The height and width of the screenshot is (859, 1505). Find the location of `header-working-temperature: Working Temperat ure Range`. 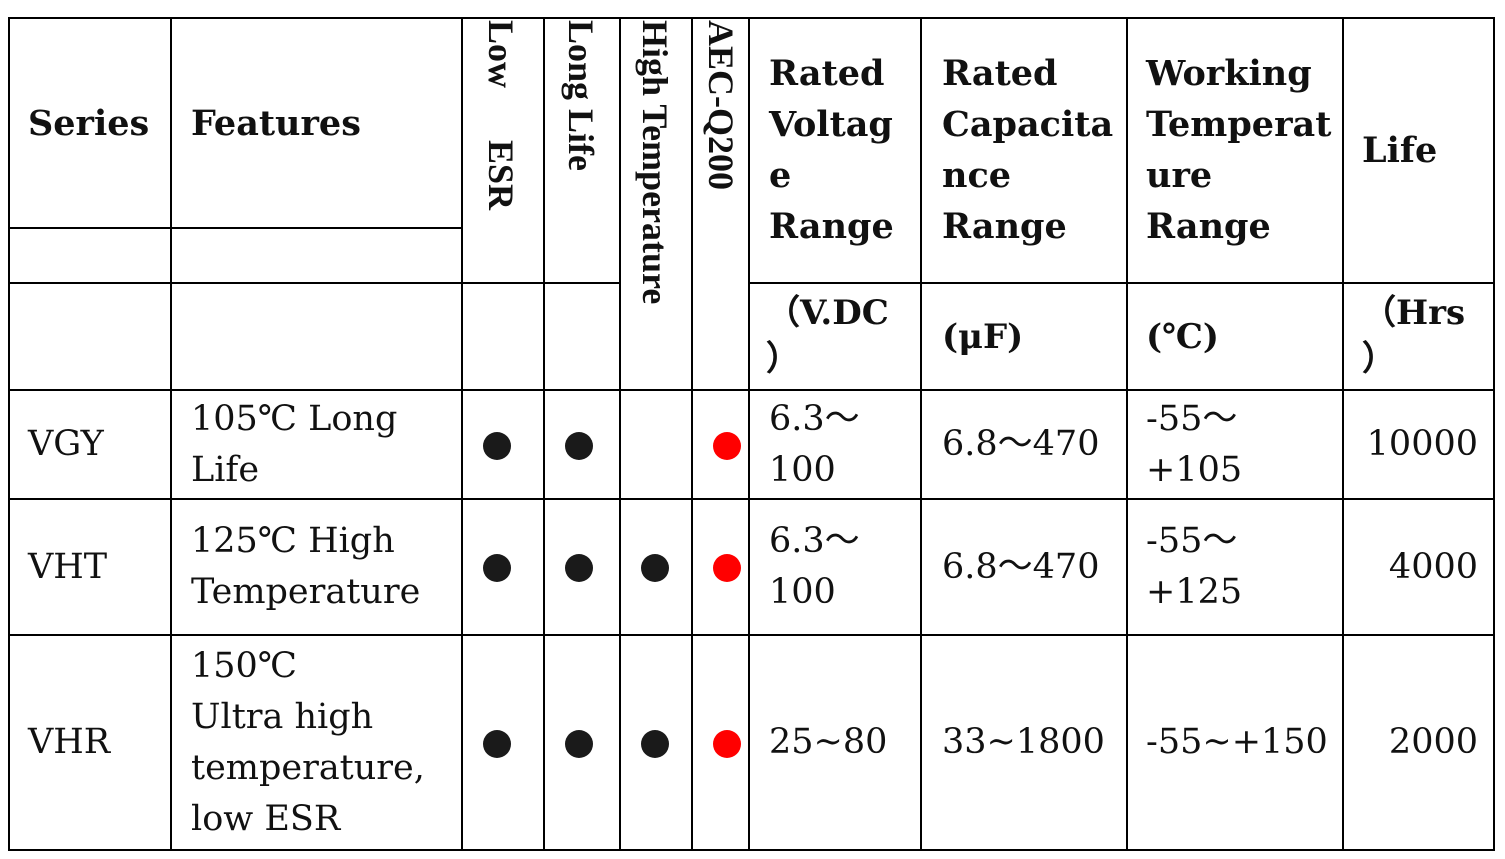

header-working-temperature: Working Temperat ure Range is located at coordinates (1239, 150).